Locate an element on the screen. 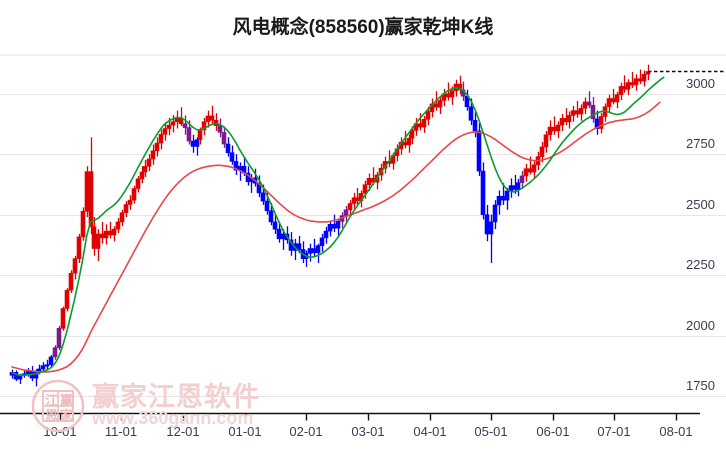 This screenshot has width=726, height=450. x-axis-tick-label: 12-01 is located at coordinates (183, 431).